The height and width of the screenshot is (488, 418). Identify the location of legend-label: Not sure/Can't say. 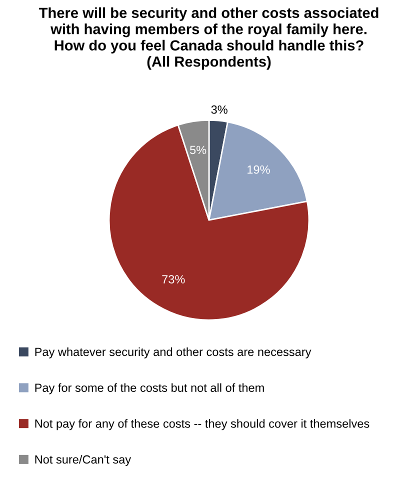
(83, 460).